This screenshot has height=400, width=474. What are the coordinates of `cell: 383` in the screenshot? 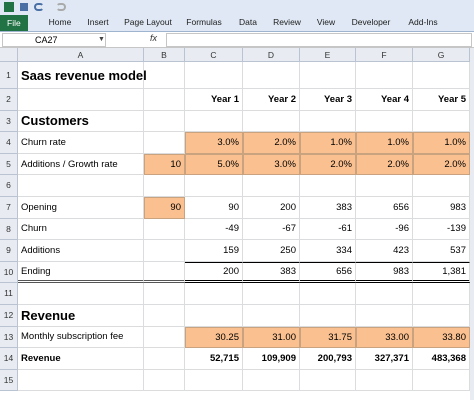 It's located at (328, 208).